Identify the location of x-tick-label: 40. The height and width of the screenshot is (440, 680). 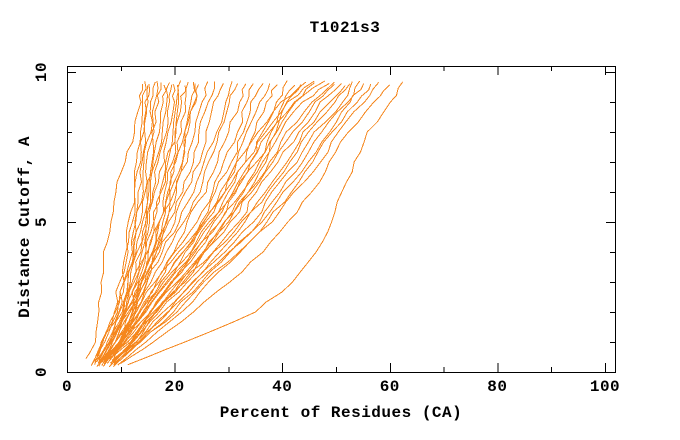
(282, 387).